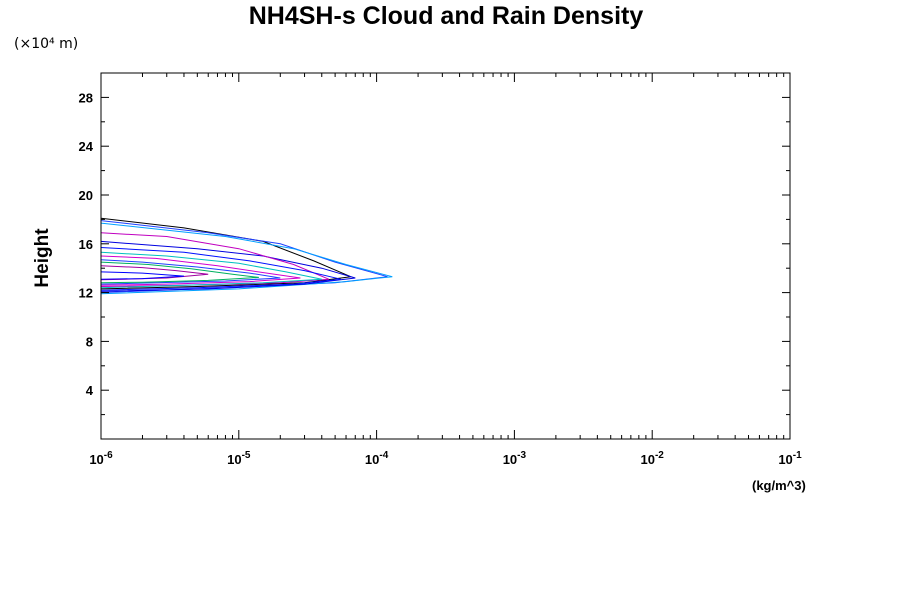 Image resolution: width=900 pixels, height=600 pixels. Describe the element at coordinates (101, 458) in the screenshot. I see `x-tick-label: 10⁻⁶` at that location.